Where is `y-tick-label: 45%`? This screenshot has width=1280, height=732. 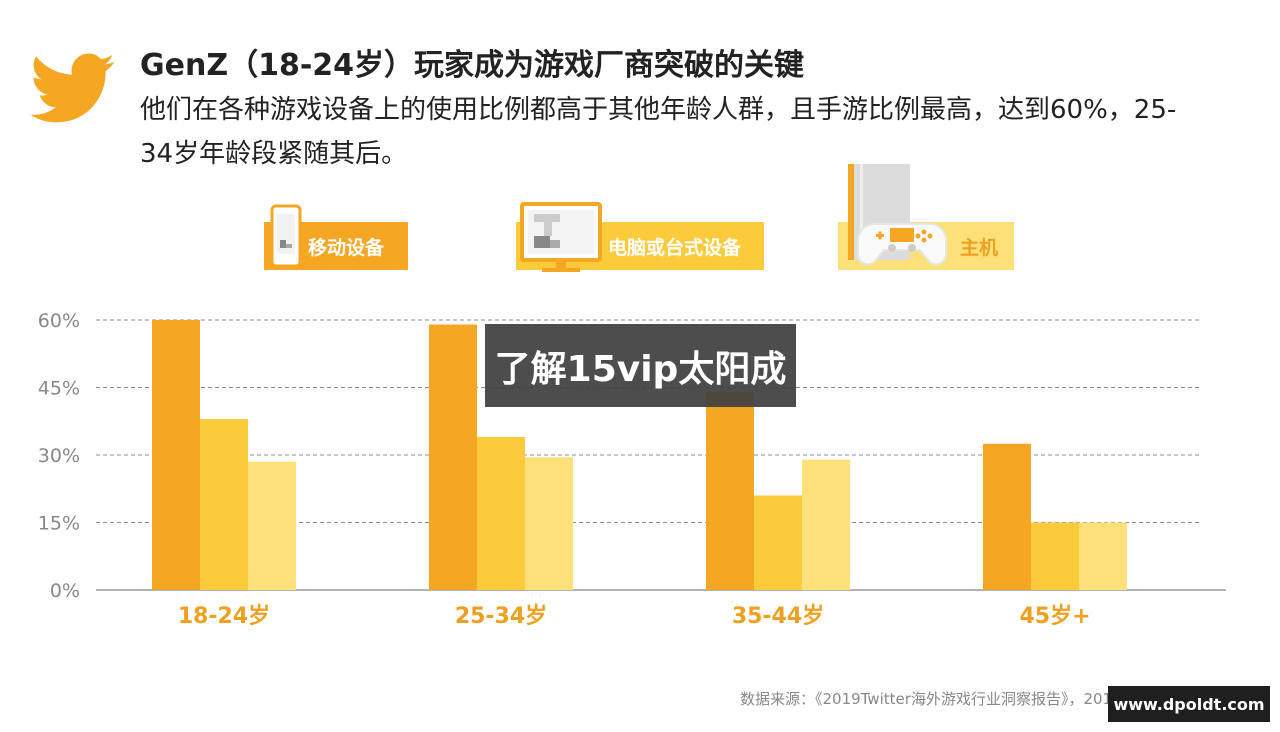
y-tick-label: 45% is located at coordinates (59, 389).